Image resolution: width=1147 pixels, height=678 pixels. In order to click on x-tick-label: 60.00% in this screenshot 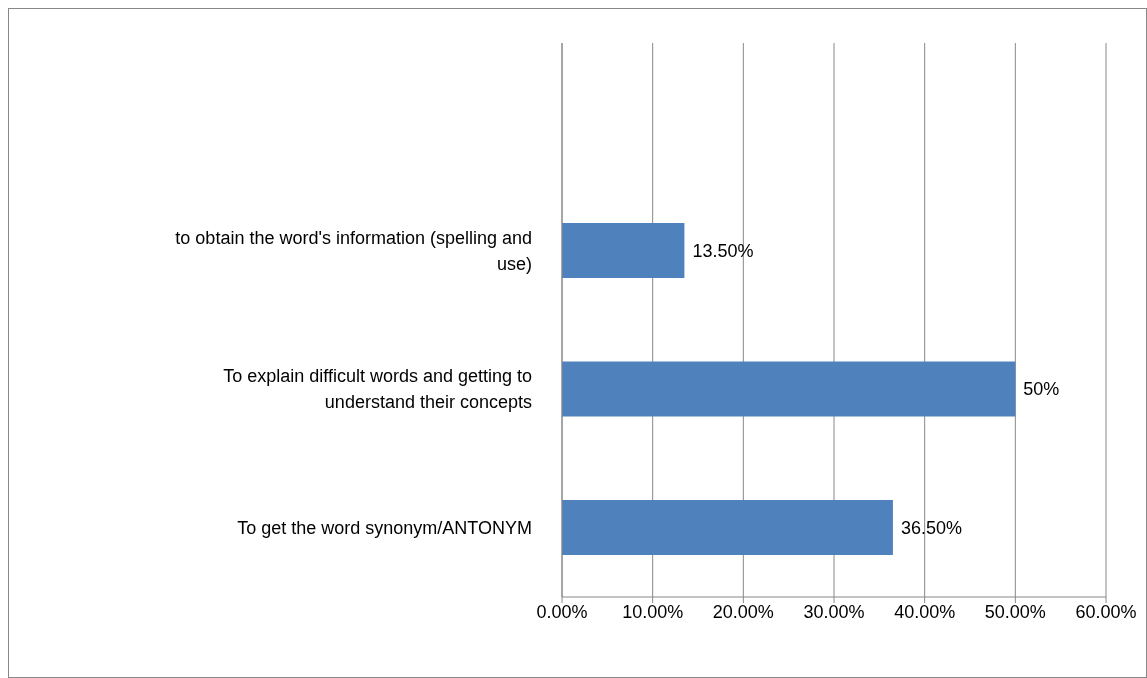, I will do `click(1106, 611)`.